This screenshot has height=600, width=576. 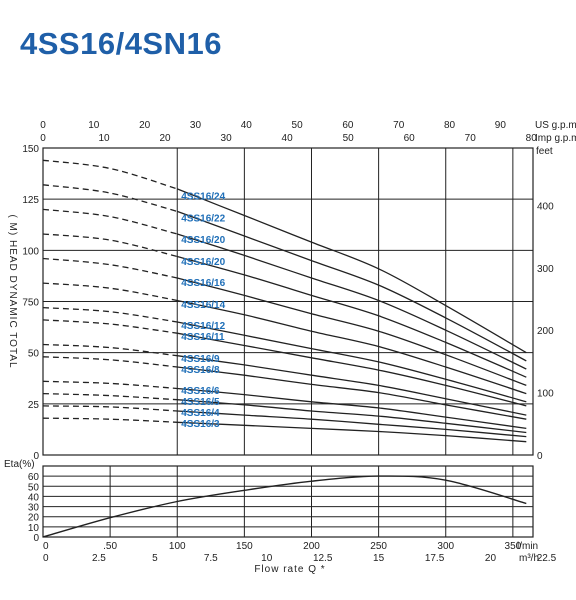 What do you see at coordinates (145, 125) in the screenshot?
I see `us-gpm-tick-label: 20` at bounding box center [145, 125].